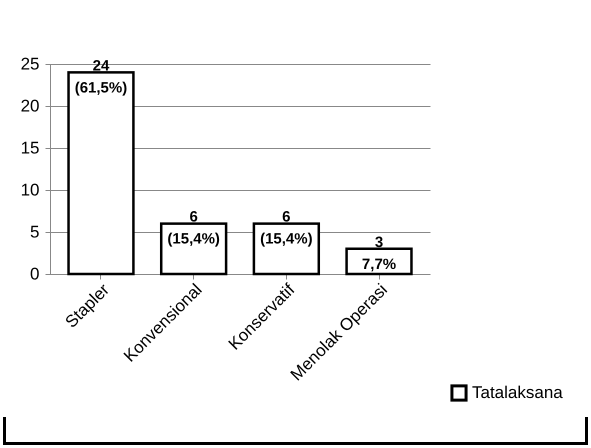 This screenshot has width=591, height=448. Describe the element at coordinates (30, 64) in the screenshot. I see `y-tick-label: 25` at that location.